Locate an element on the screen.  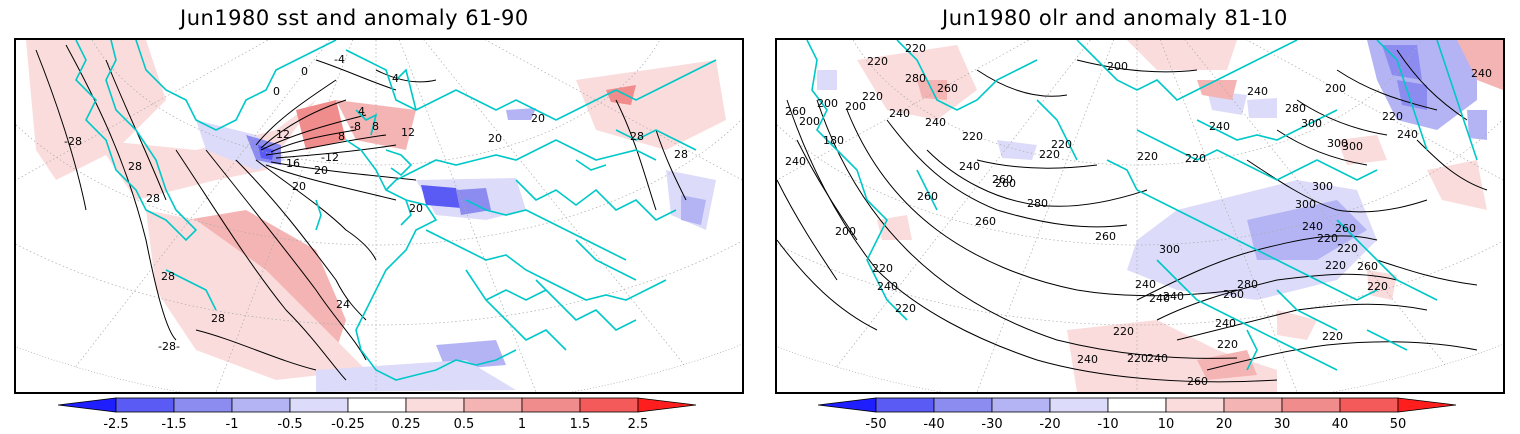
olr-colorbar-tick-label: 20 is located at coordinates (1224, 423).